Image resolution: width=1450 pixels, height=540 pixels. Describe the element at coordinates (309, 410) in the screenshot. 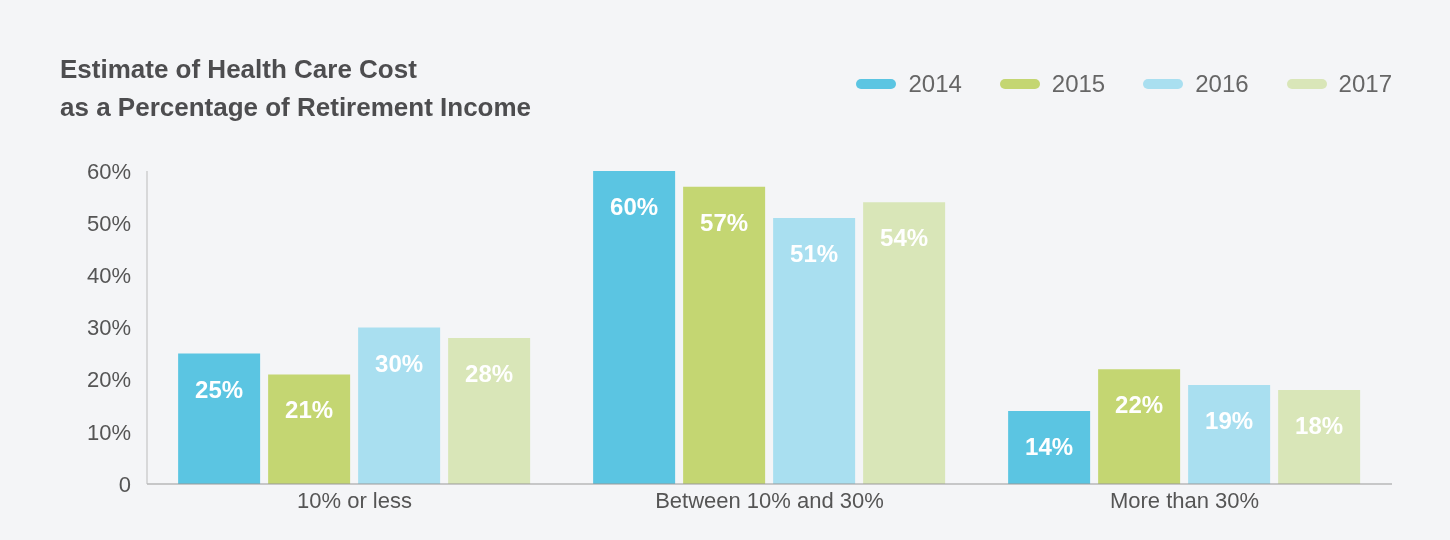

I see `data-label: 21%` at that location.